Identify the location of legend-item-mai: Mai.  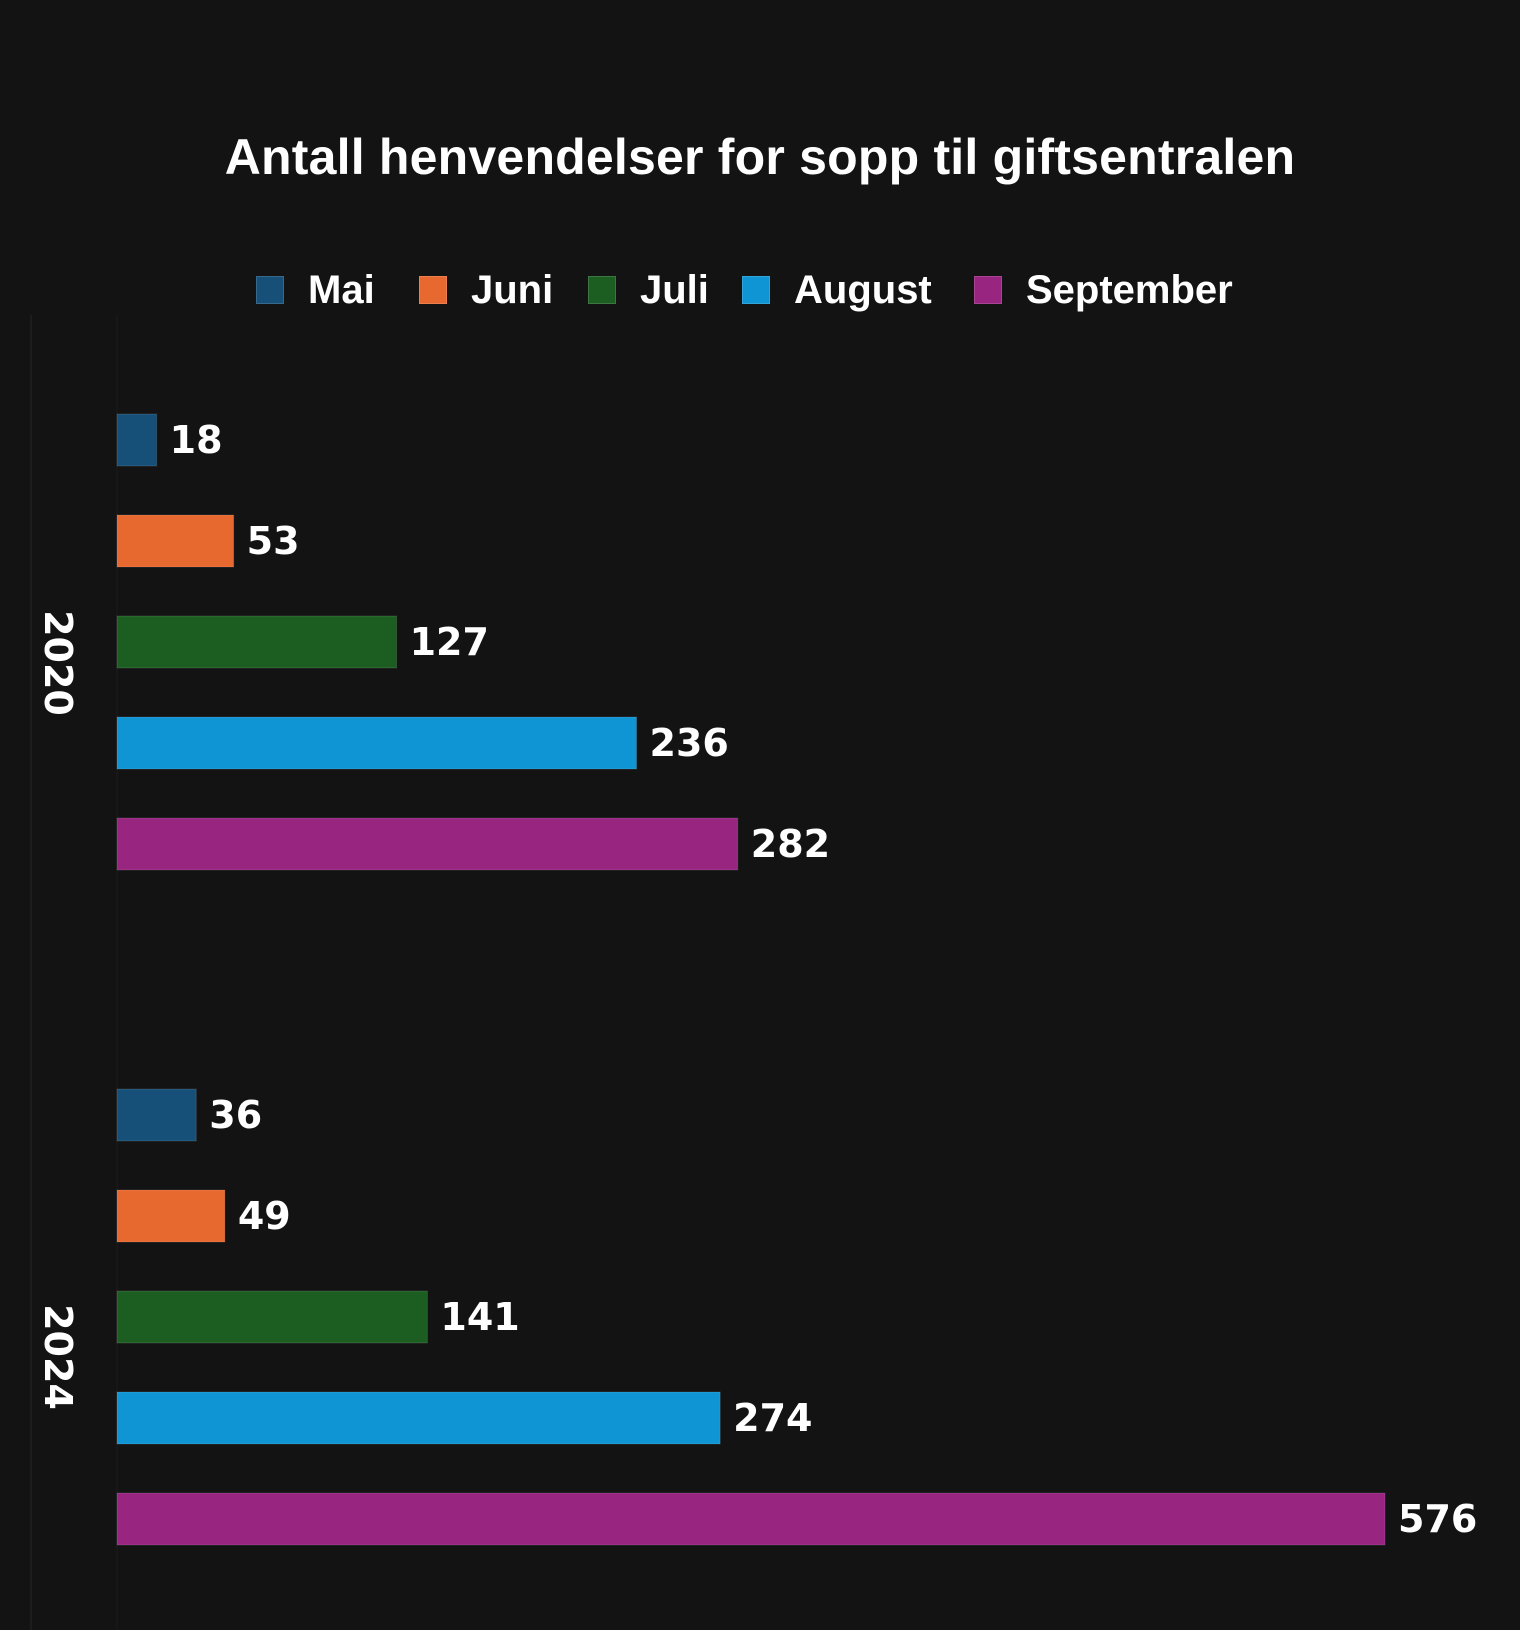
(315, 290).